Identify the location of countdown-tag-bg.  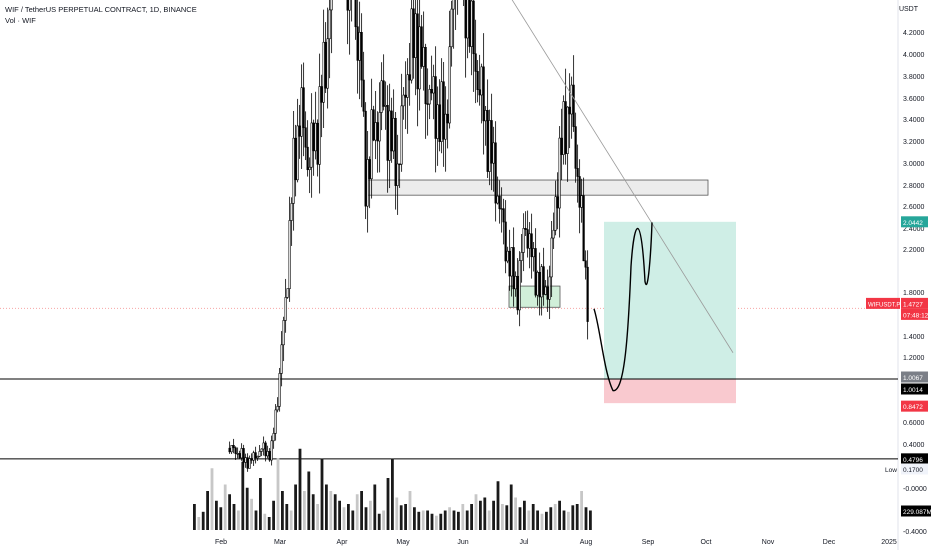
(914, 314).